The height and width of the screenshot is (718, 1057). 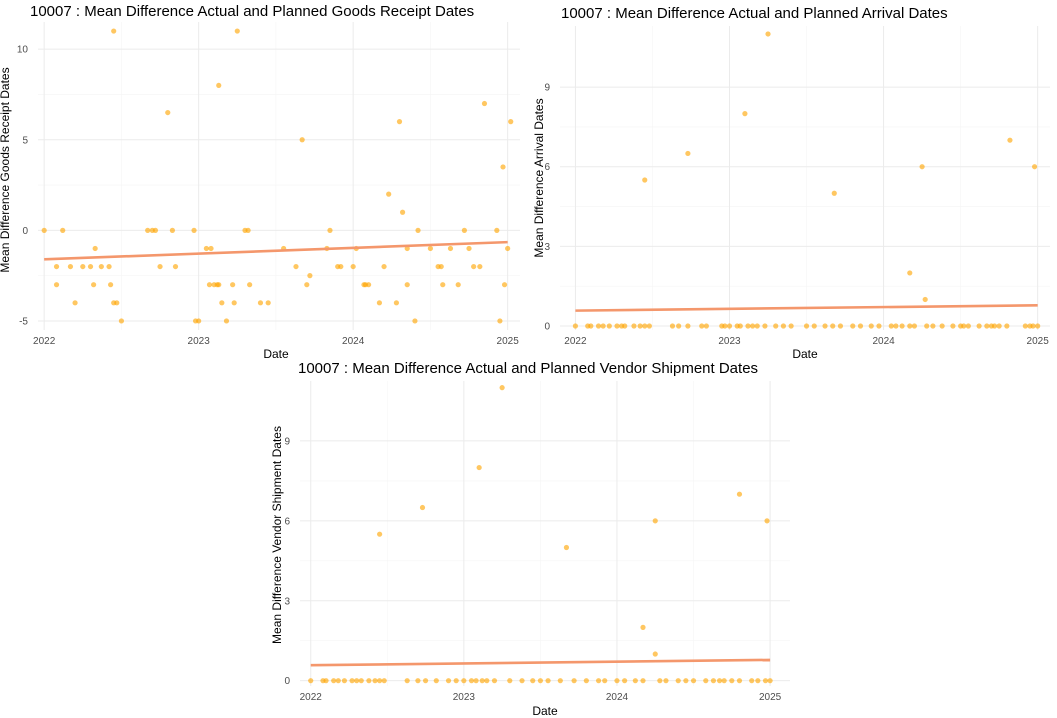 I want to click on vendor-y-axis-label: Mean Difference Vendor Shipment Dates, so click(x=277, y=535).